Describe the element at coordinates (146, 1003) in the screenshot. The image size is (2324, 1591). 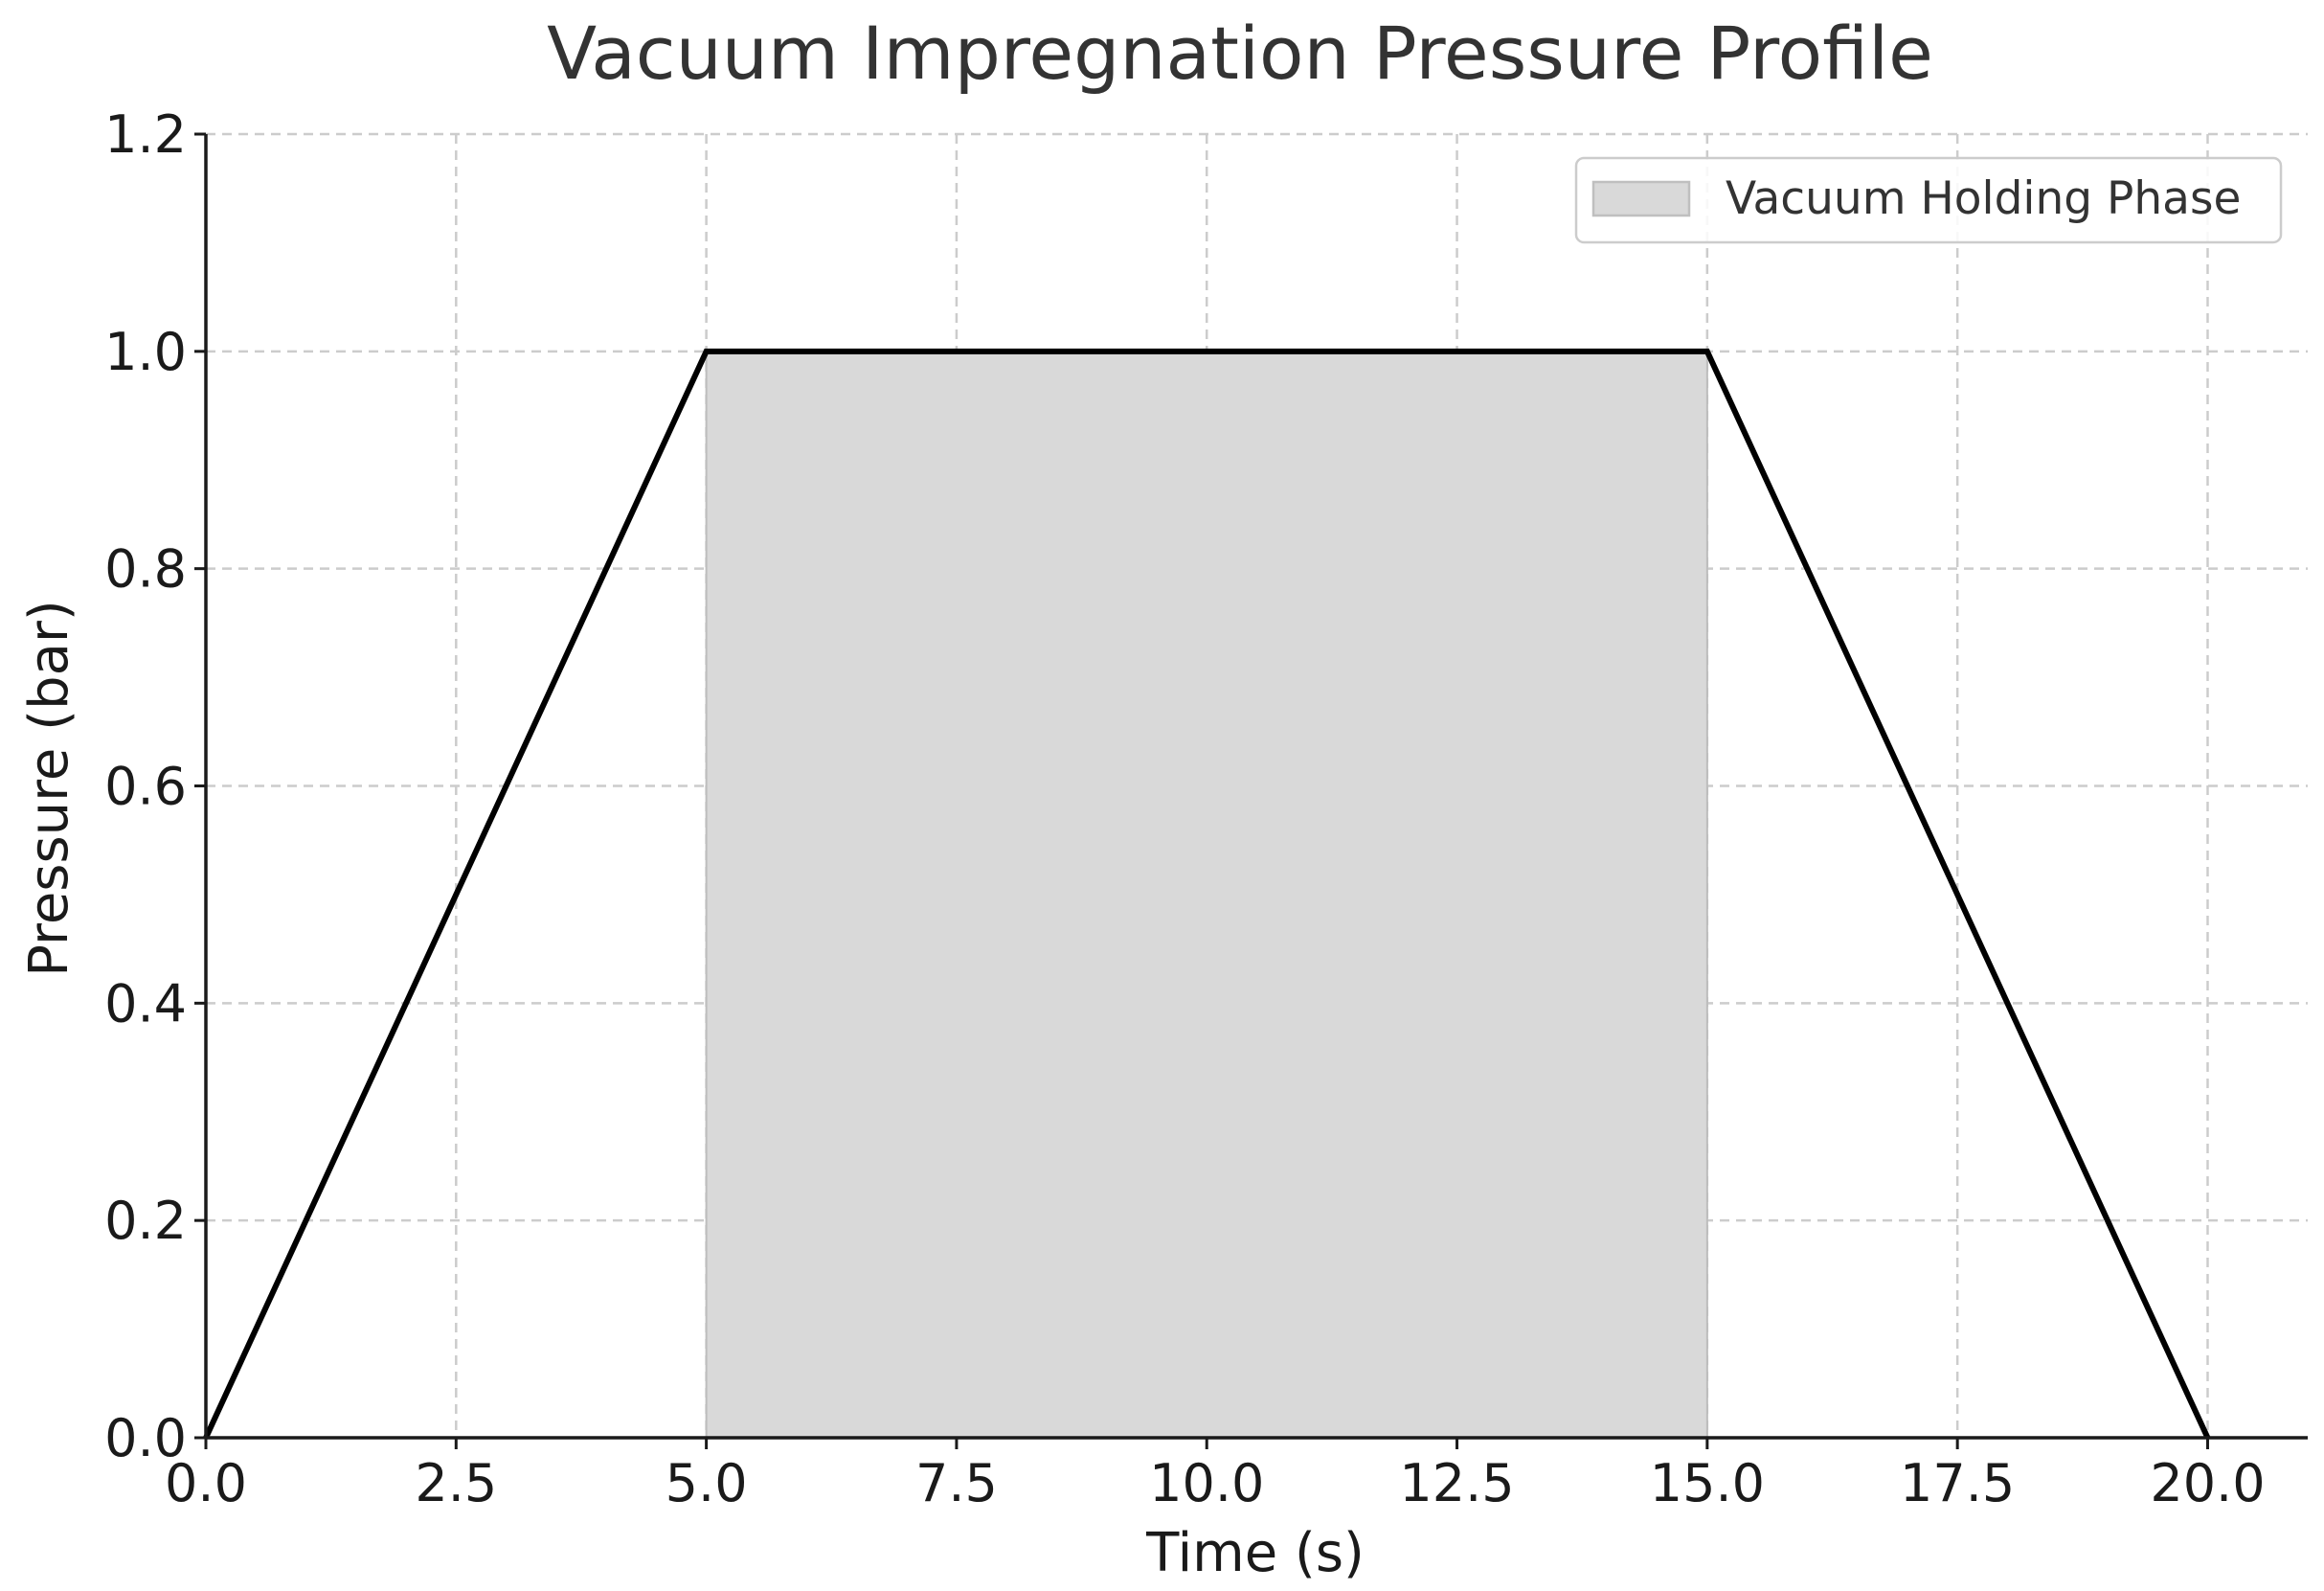
I see `y-tick-label-2: 0.4` at that location.